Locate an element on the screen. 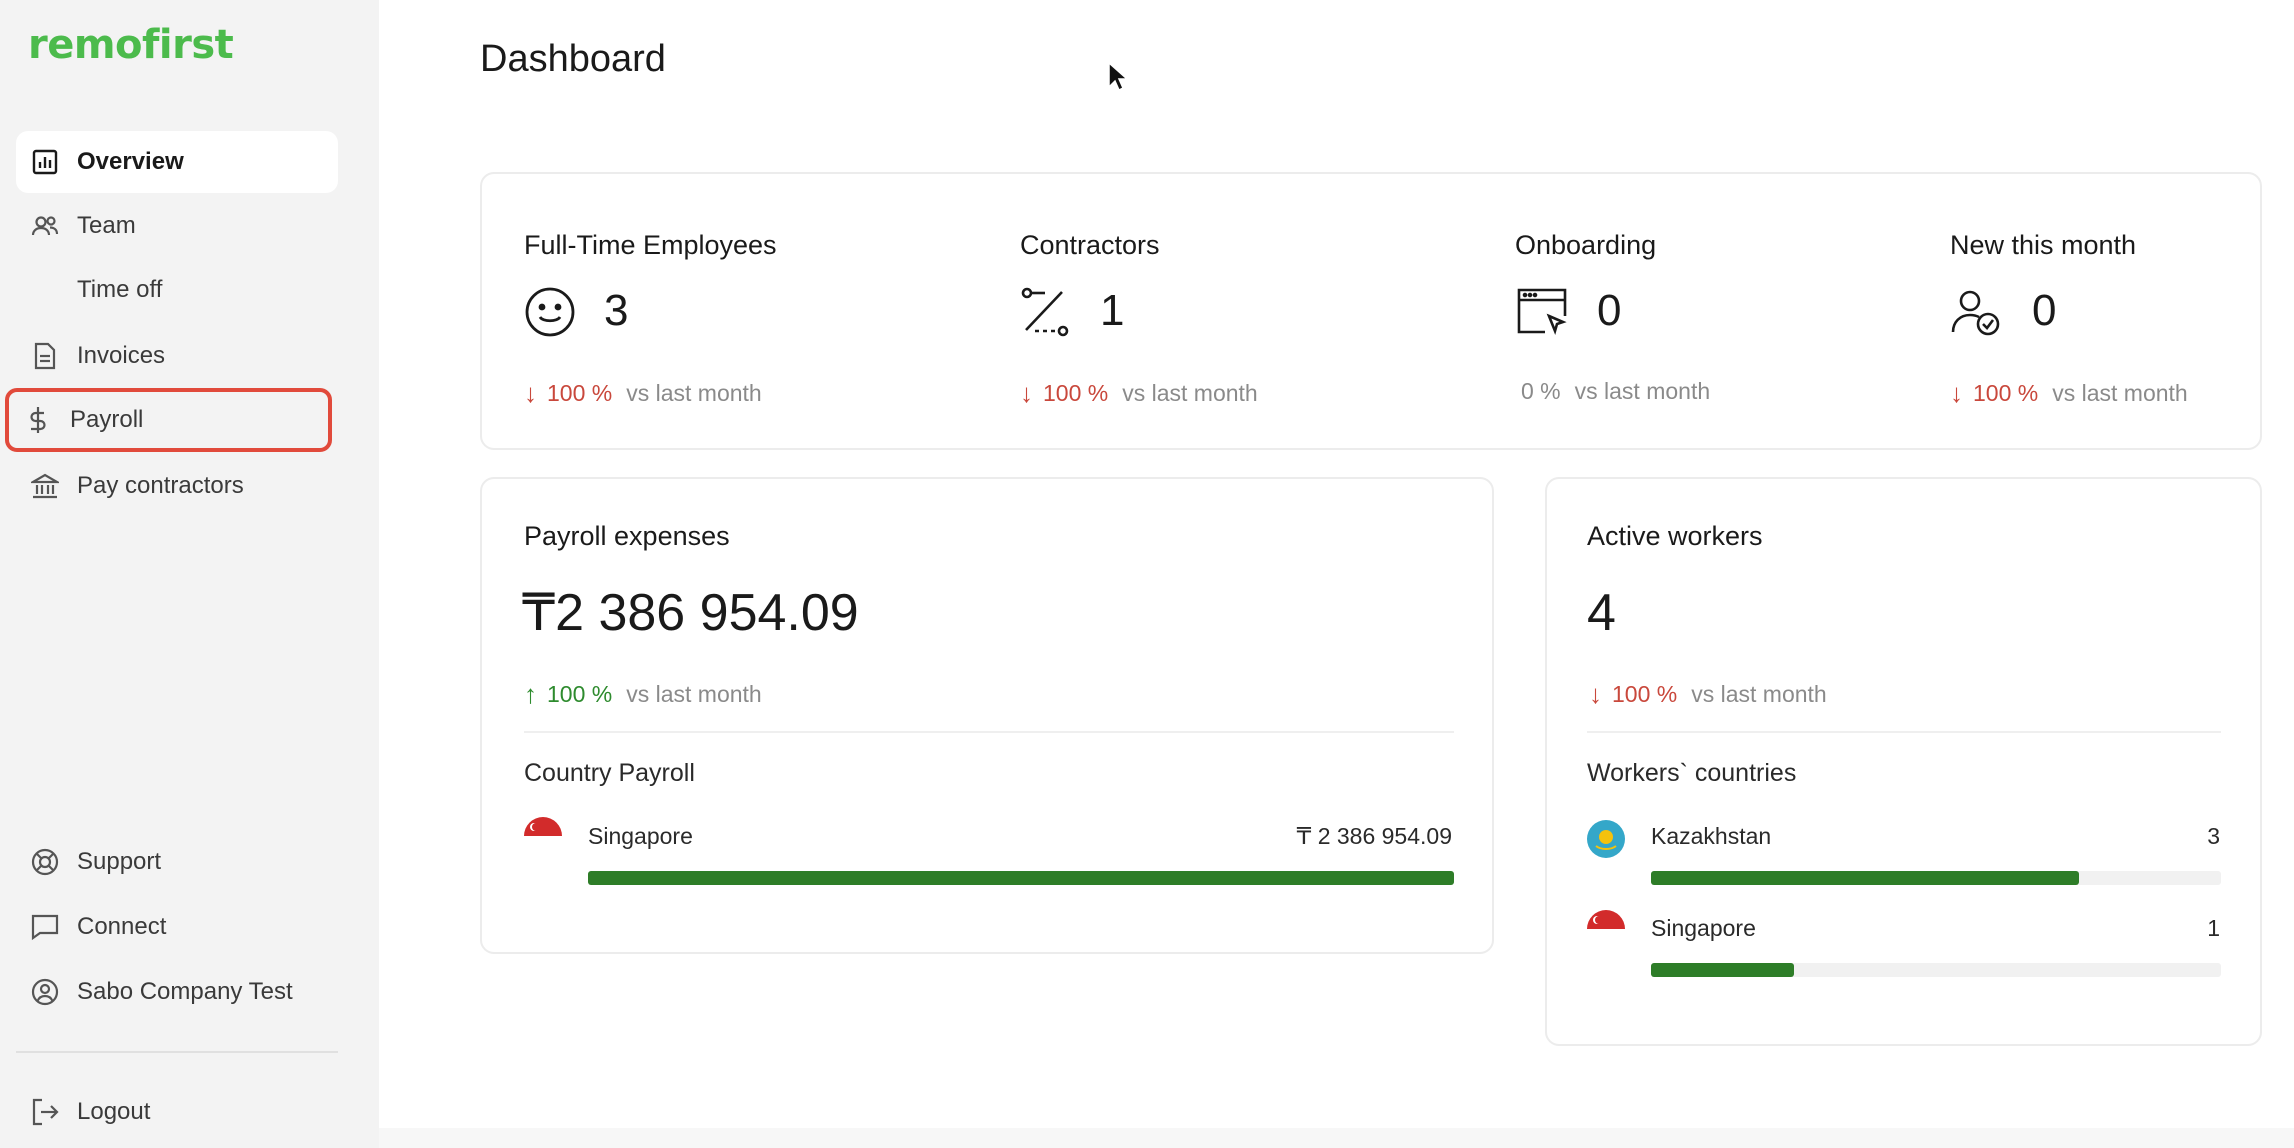 This screenshot has height=1148, width=2294. stat-title: Full-Time Employees is located at coordinates (650, 245).